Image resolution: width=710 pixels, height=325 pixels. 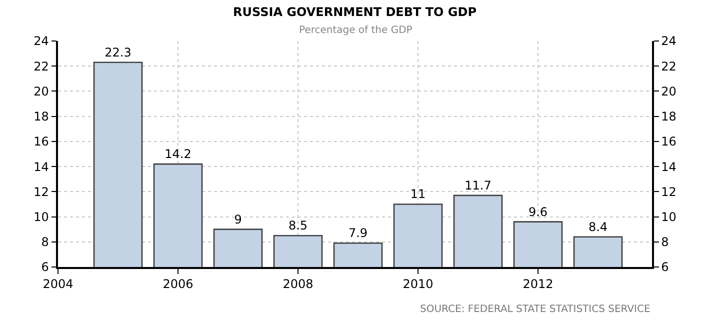 I want to click on y-tick-label: 16, so click(x=41, y=141).